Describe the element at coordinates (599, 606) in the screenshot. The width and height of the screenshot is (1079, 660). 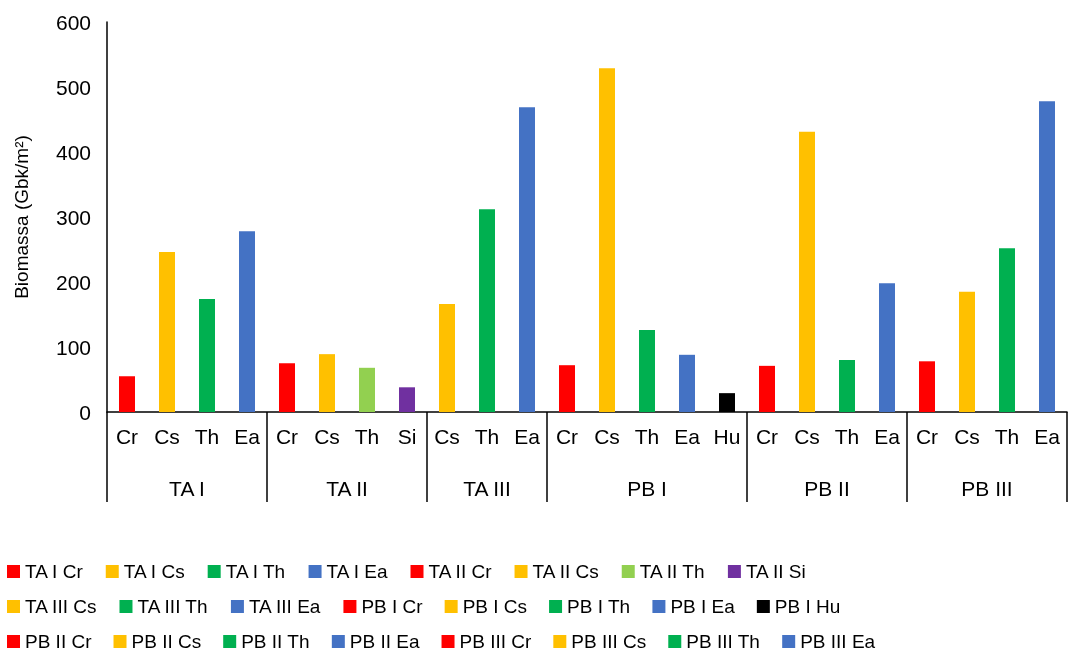
I see `legend-label: PB I Th` at that location.